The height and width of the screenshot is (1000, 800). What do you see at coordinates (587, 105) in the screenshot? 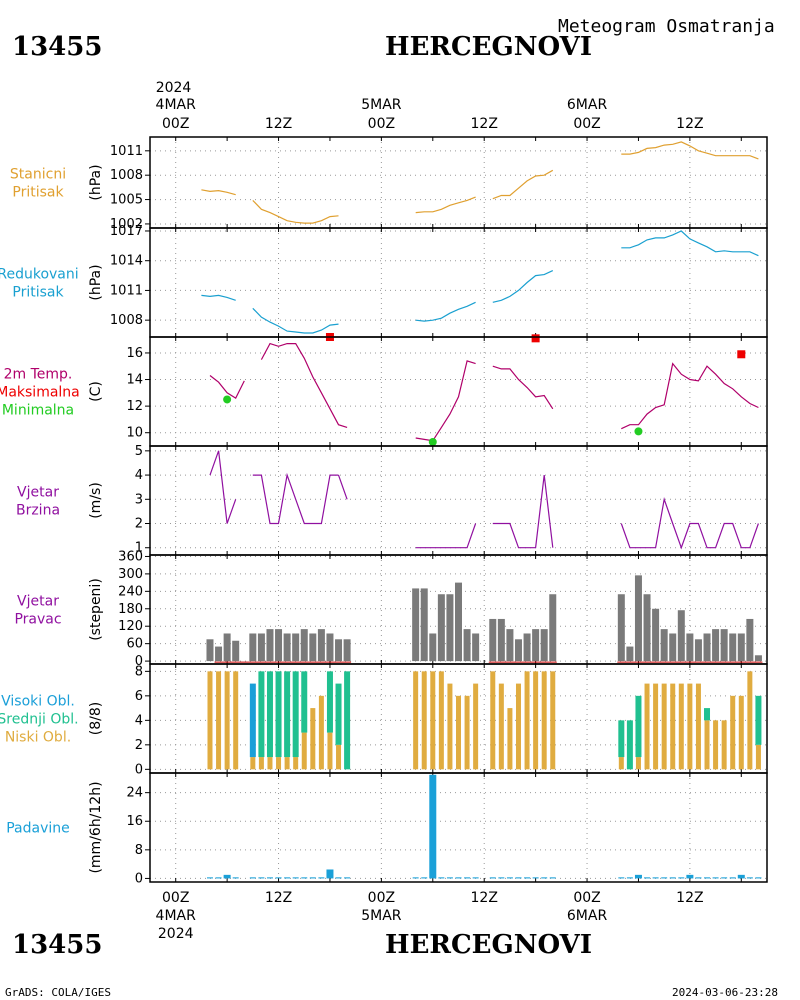
I see `top-date-label: 6MAR` at bounding box center [587, 105].